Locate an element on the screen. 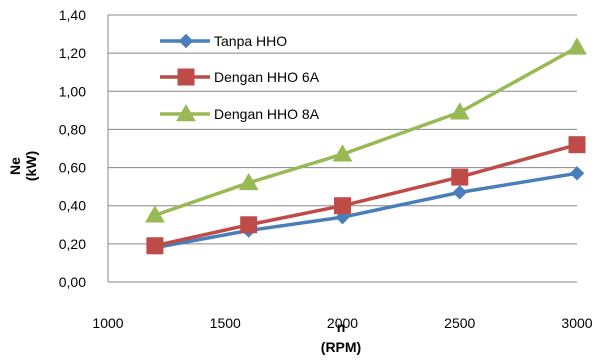 The image size is (604, 361). legend-item: Tanpa HHO is located at coordinates (223, 41).